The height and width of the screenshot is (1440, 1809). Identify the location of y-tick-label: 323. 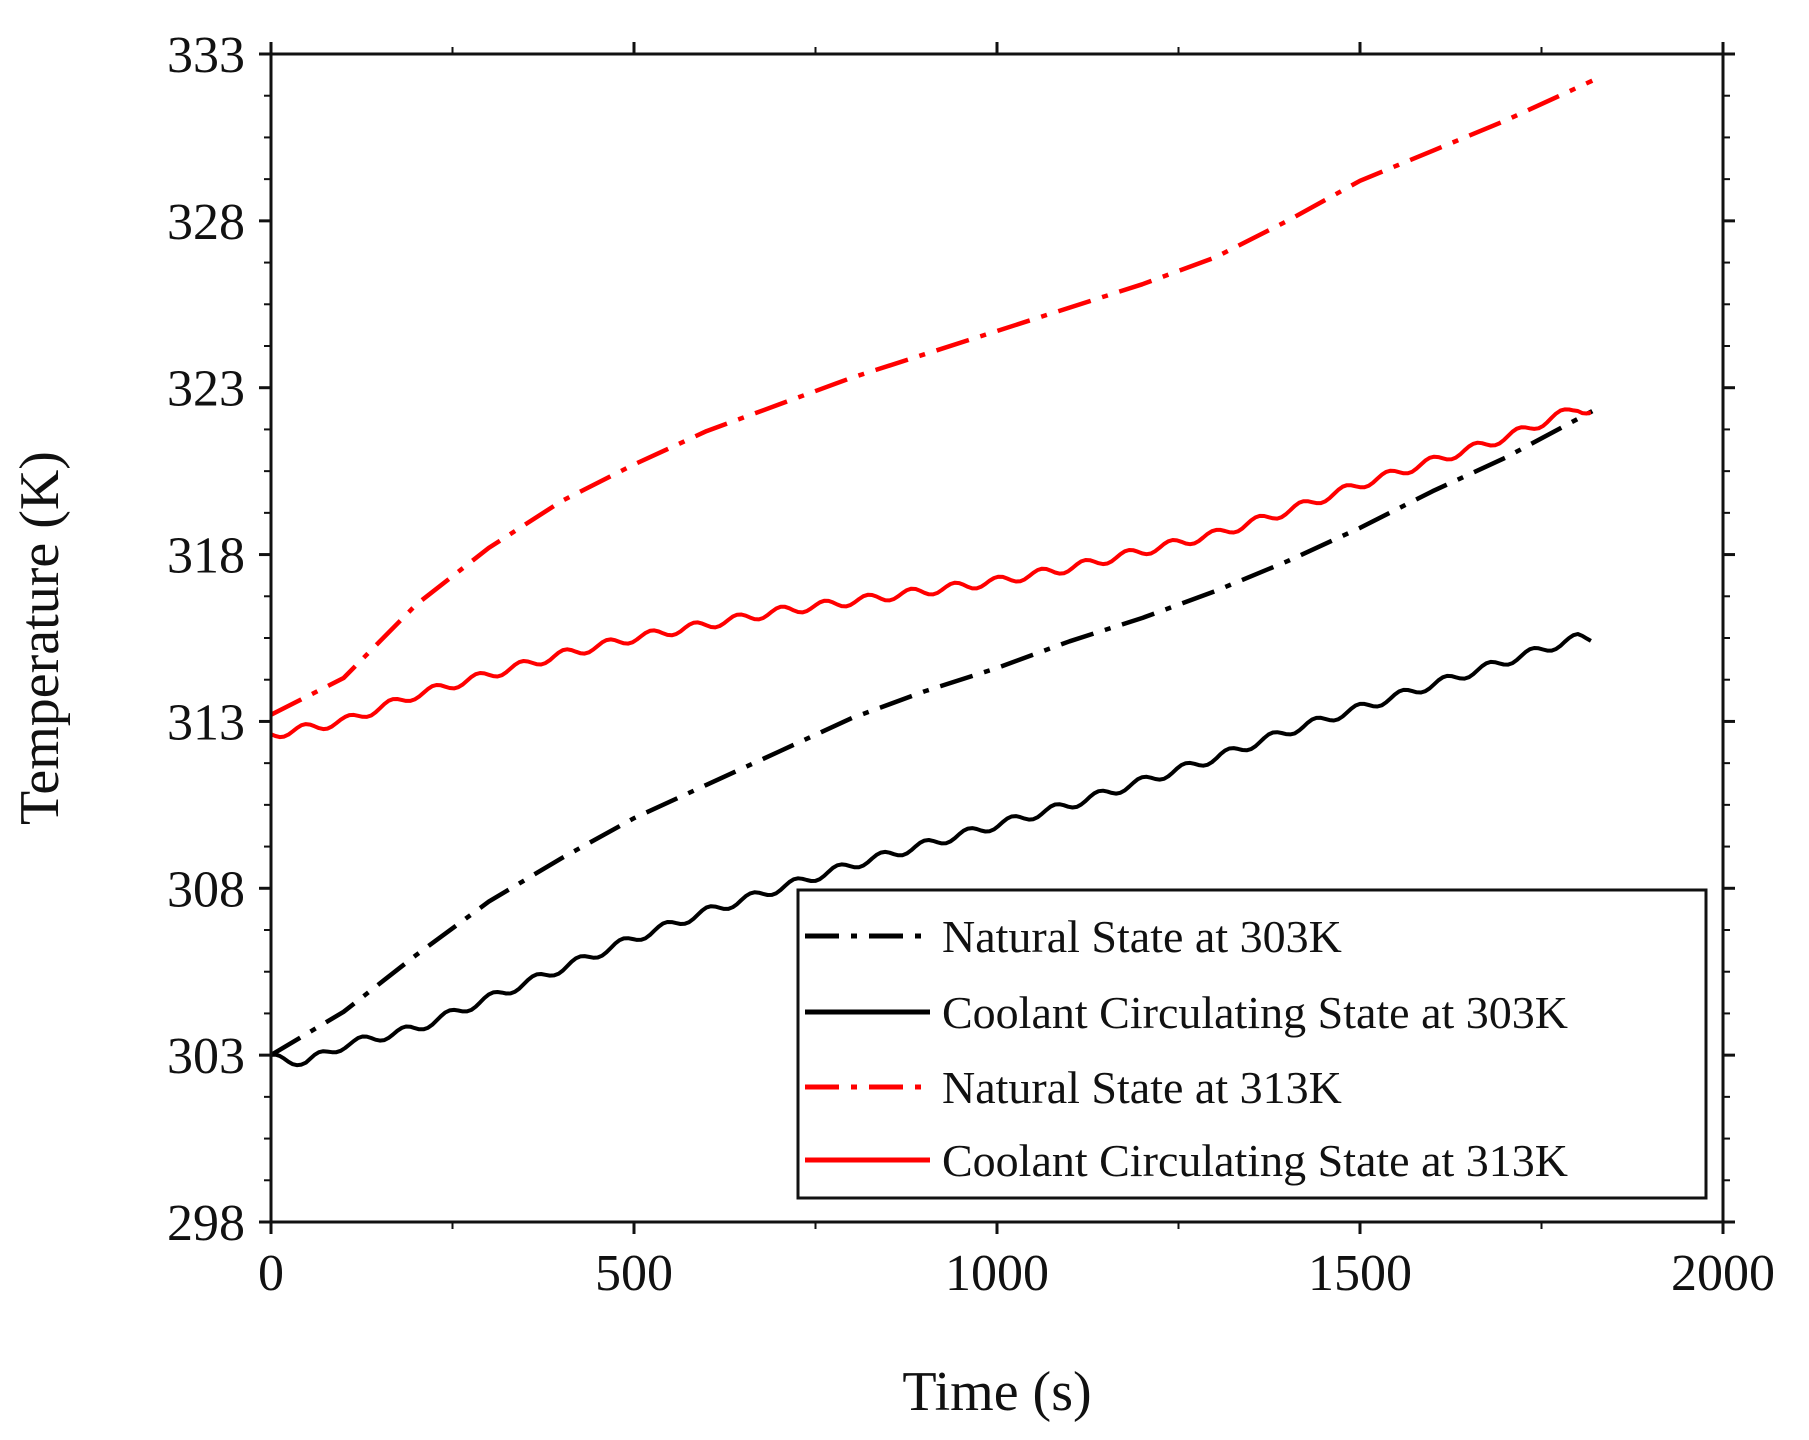
(206, 389).